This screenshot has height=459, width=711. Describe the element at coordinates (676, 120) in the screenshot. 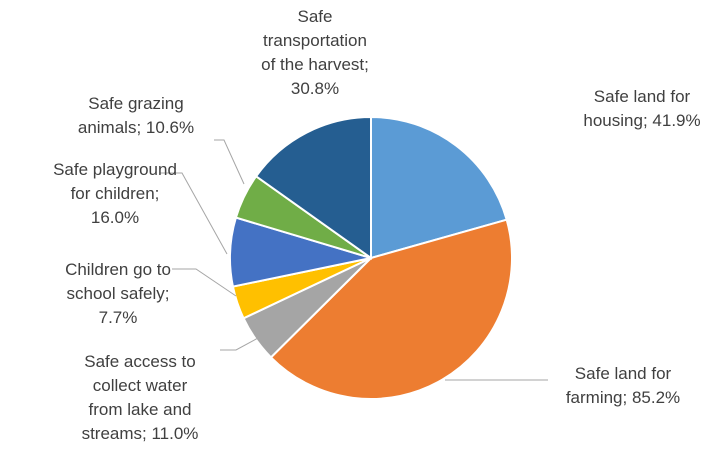

I see `value-label: 41.9%` at that location.